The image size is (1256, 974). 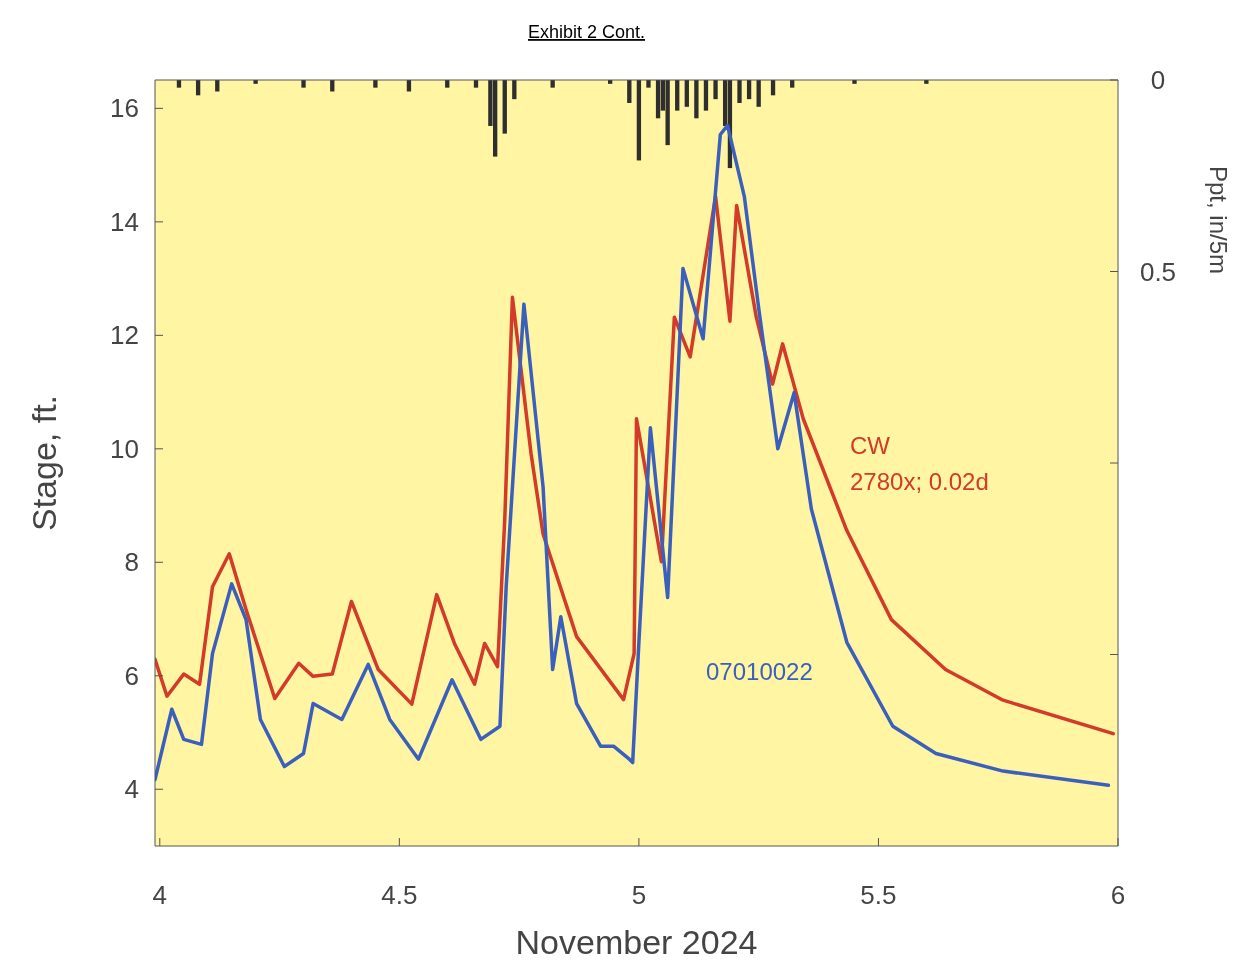 I want to click on y-tick-label: 14, so click(x=124, y=221).